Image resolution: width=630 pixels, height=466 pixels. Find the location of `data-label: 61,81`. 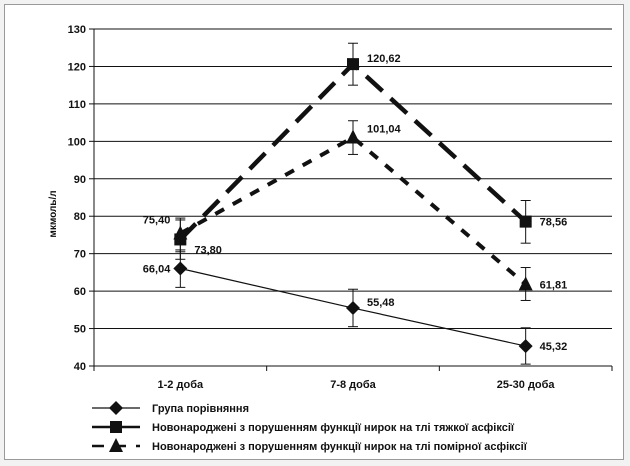

data-label: 61,81 is located at coordinates (554, 285).